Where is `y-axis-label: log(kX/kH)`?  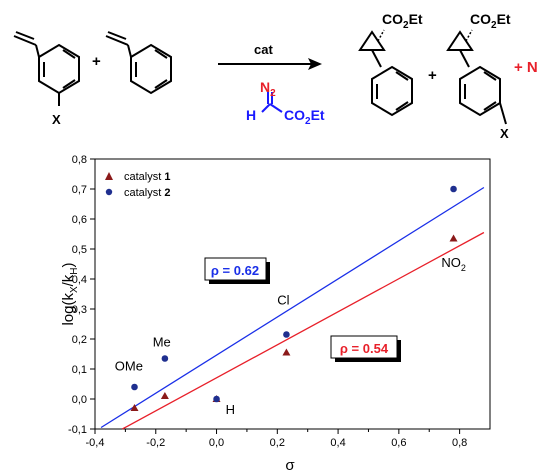 y-axis-label: log(kX/kH) is located at coordinates (70, 293).